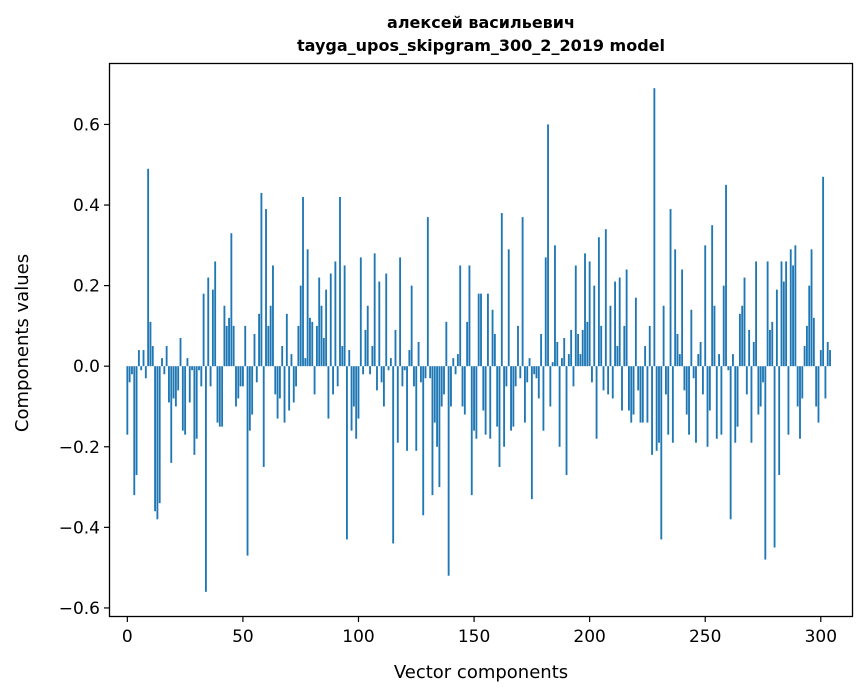 Image resolution: width=867 pixels, height=696 pixels. What do you see at coordinates (821, 637) in the screenshot?
I see `x-tick-label: 300` at bounding box center [821, 637].